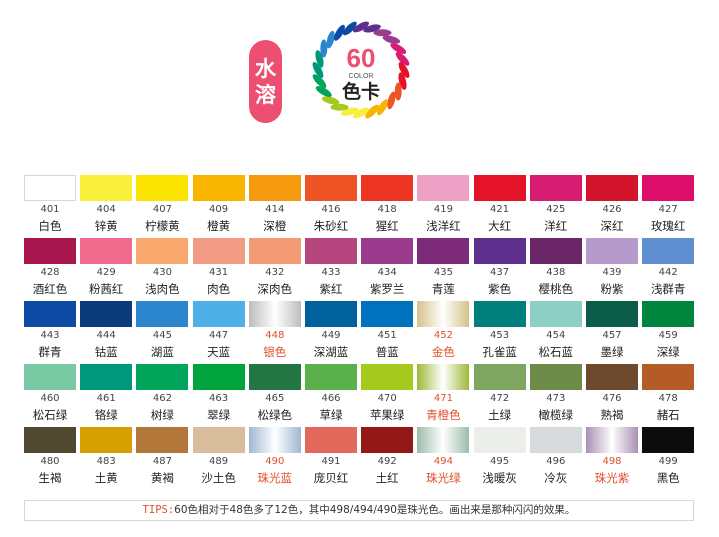 This screenshot has width=719, height=537. Describe the element at coordinates (612, 415) in the screenshot. I see `color-name: 熟褐` at that location.